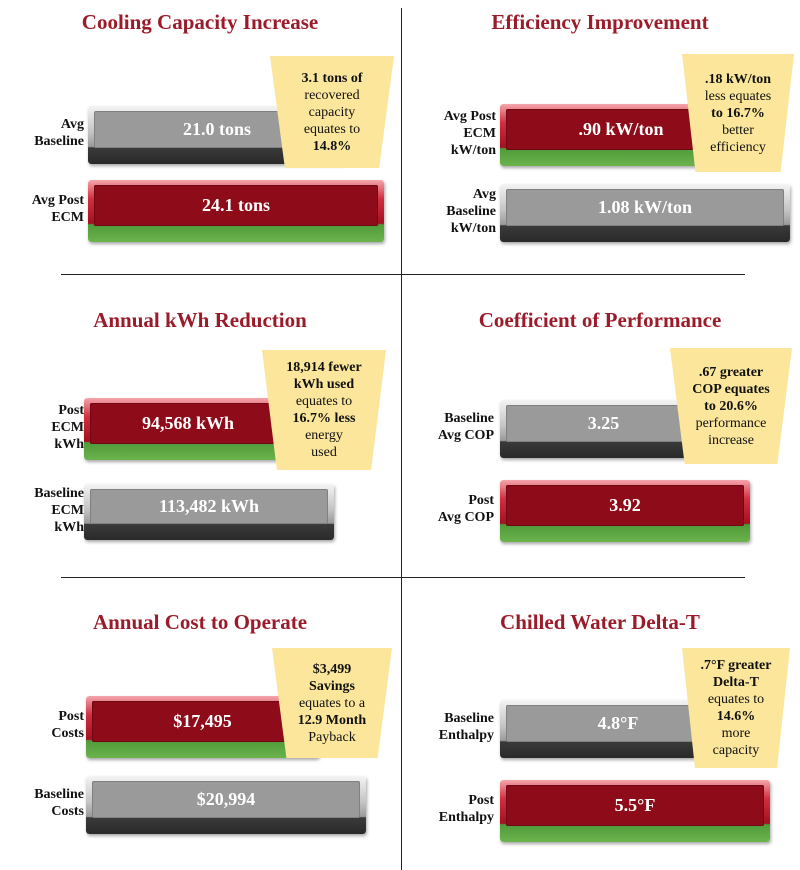  What do you see at coordinates (403, 274) in the screenshot?
I see `horizontal-divider-top` at bounding box center [403, 274].